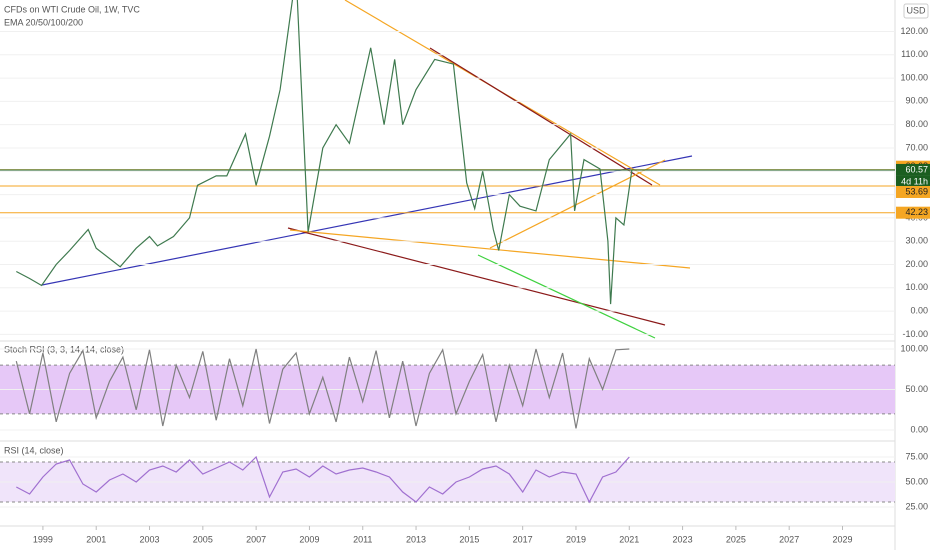 Image resolution: width=932 pixels, height=550 pixels. Describe the element at coordinates (43, 22) in the screenshot. I see `indicator-label: EMA 20/50/100/200` at that location.